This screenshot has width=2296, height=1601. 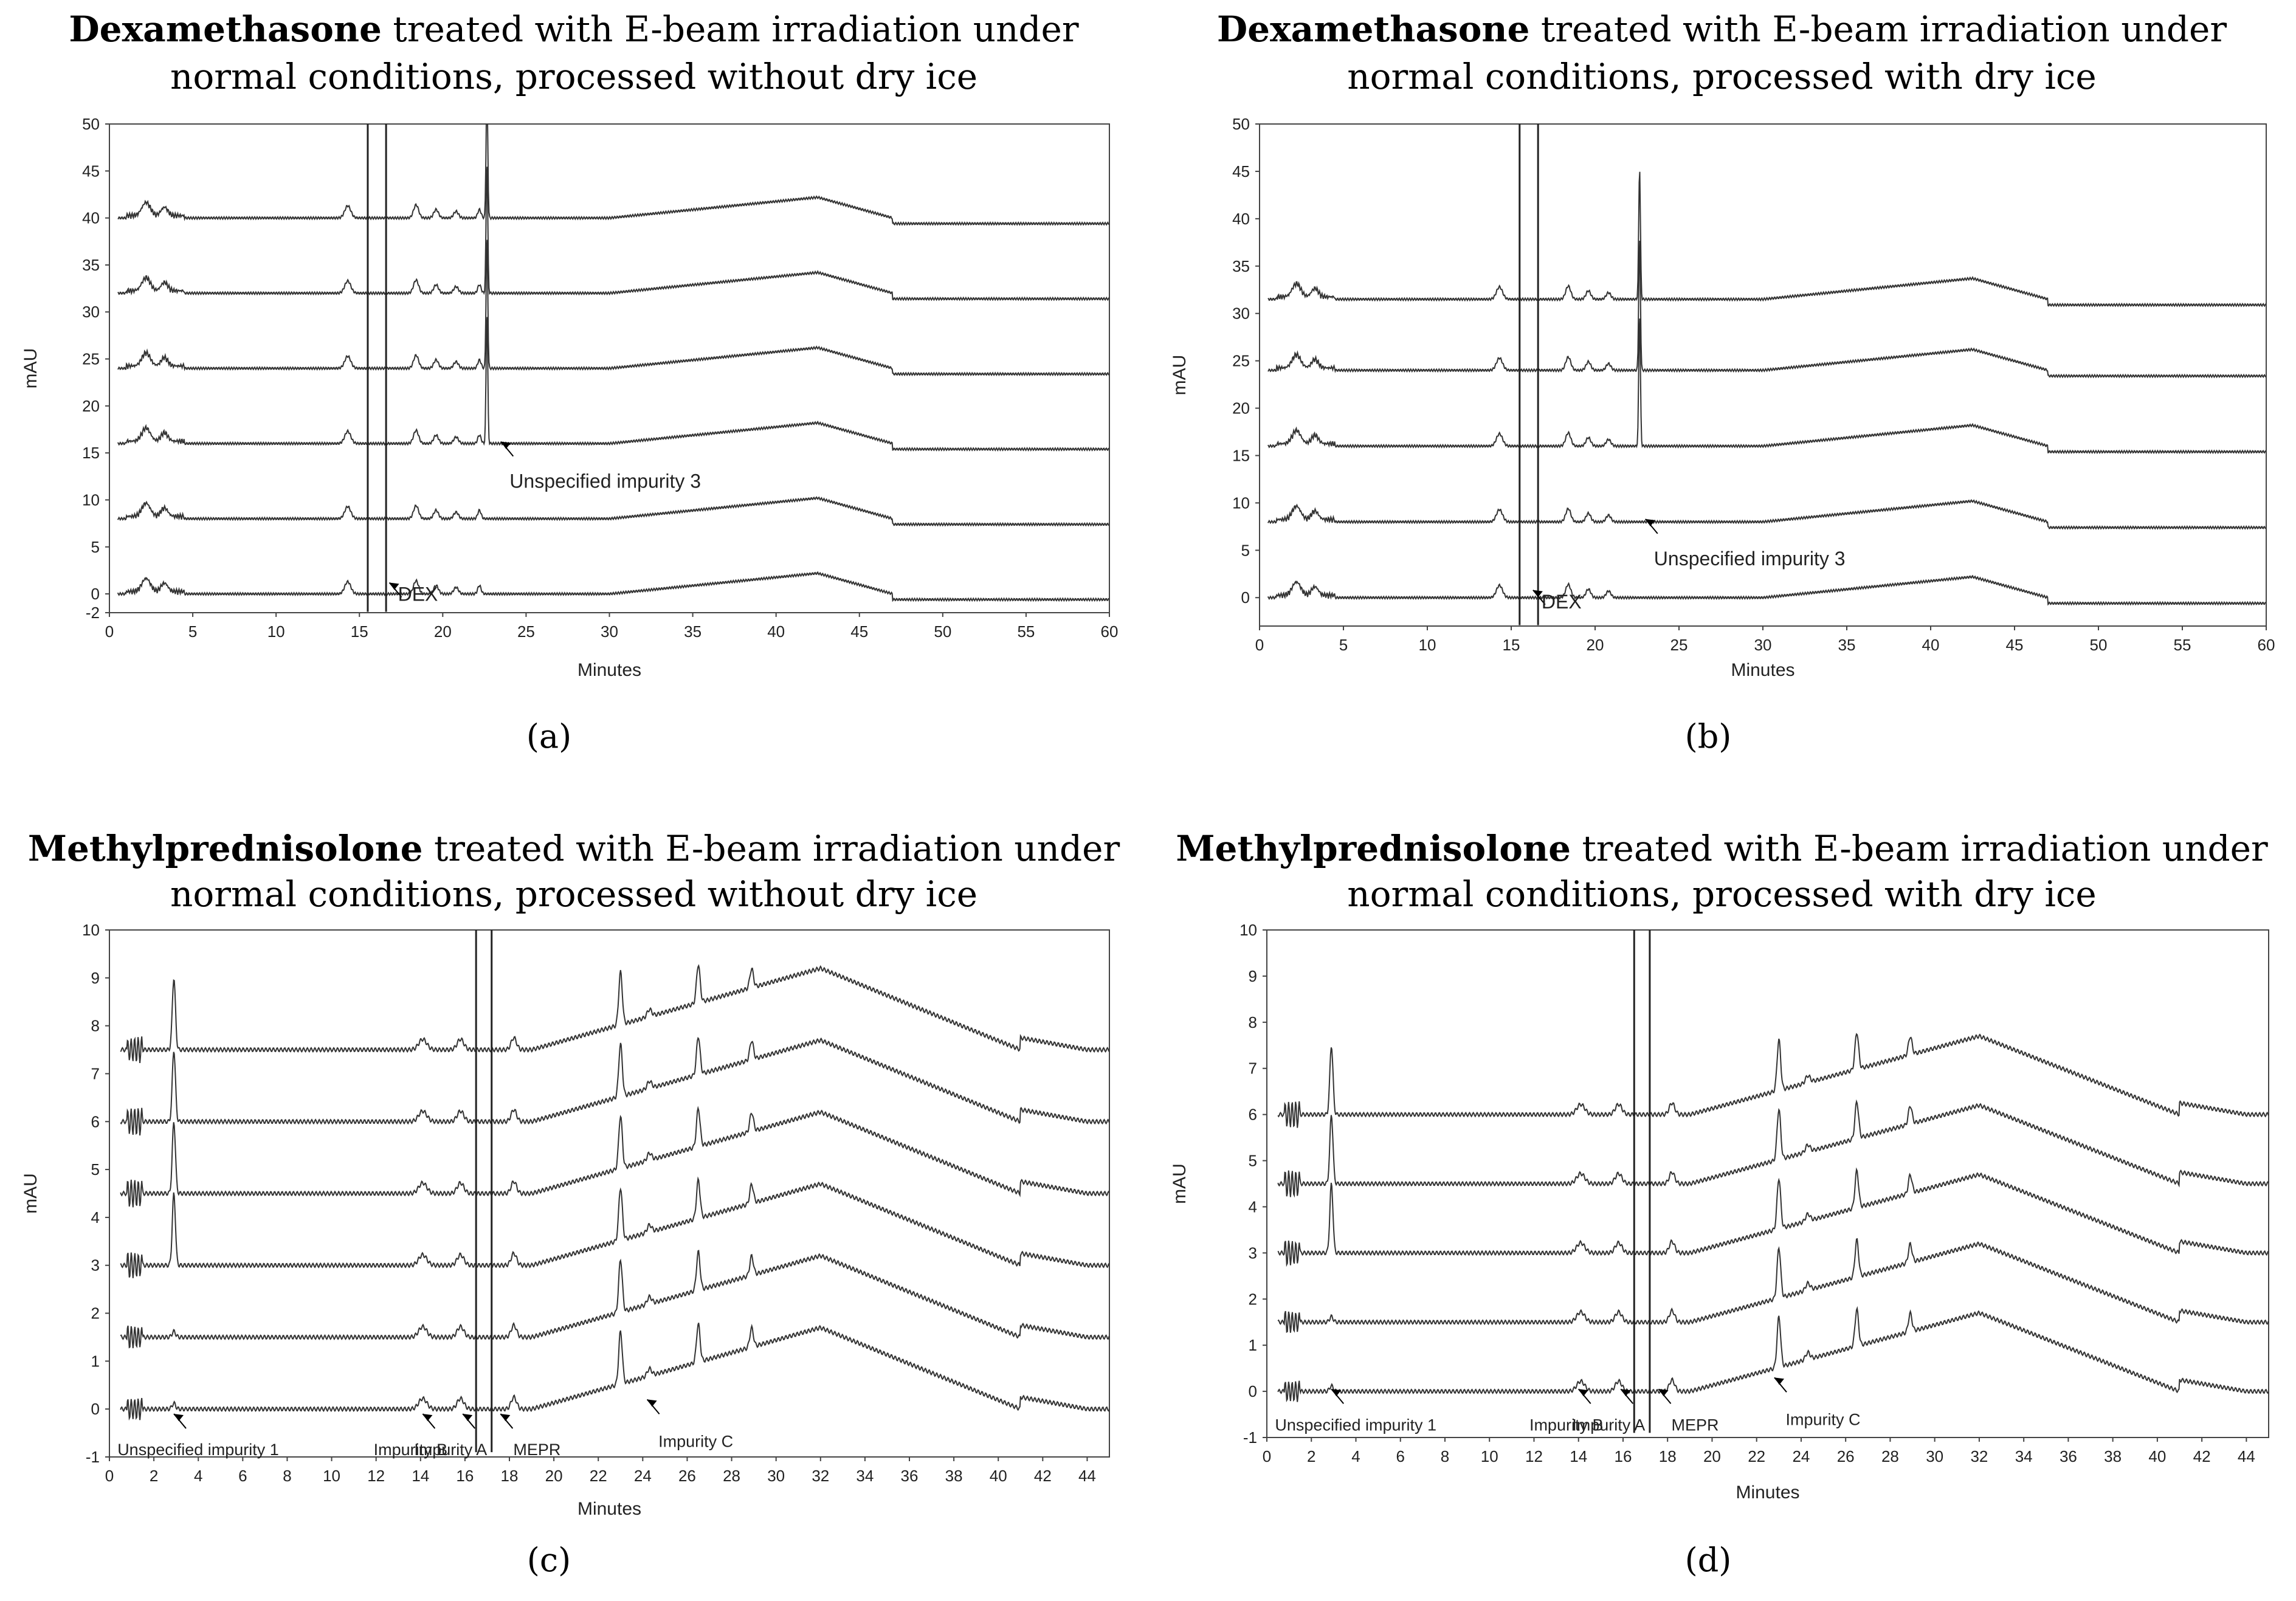 What do you see at coordinates (1311, 1456) in the screenshot?
I see `x-tick-label: 2` at bounding box center [1311, 1456].